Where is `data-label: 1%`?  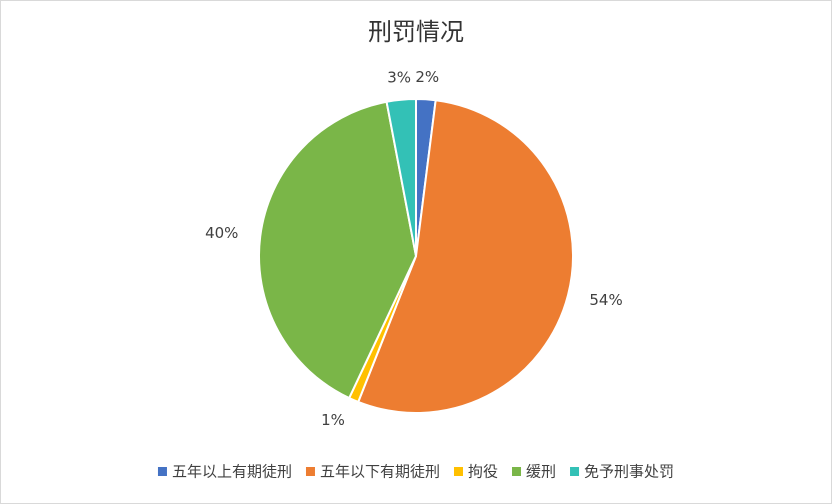 data-label: 1% is located at coordinates (333, 420).